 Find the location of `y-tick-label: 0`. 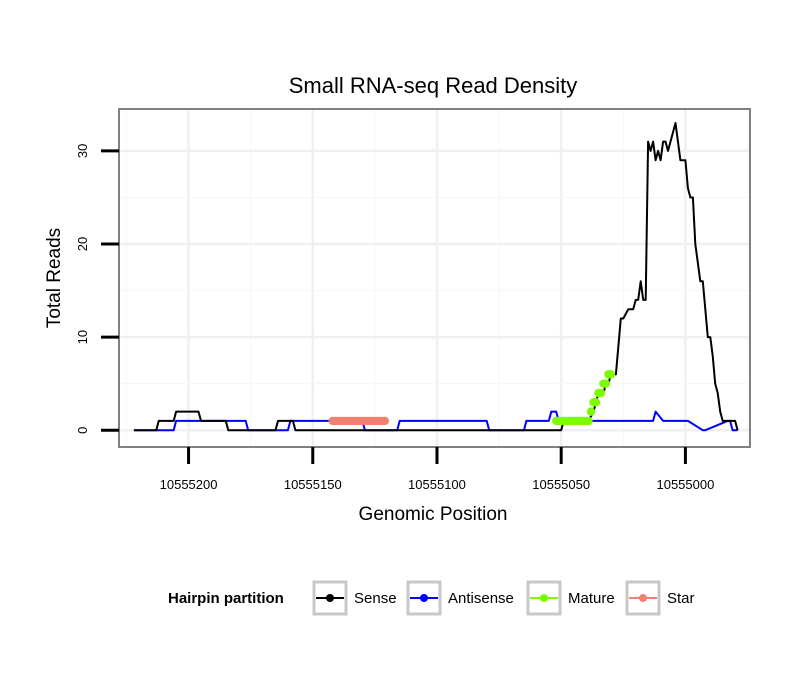

y-tick-label: 0 is located at coordinates (82, 430).